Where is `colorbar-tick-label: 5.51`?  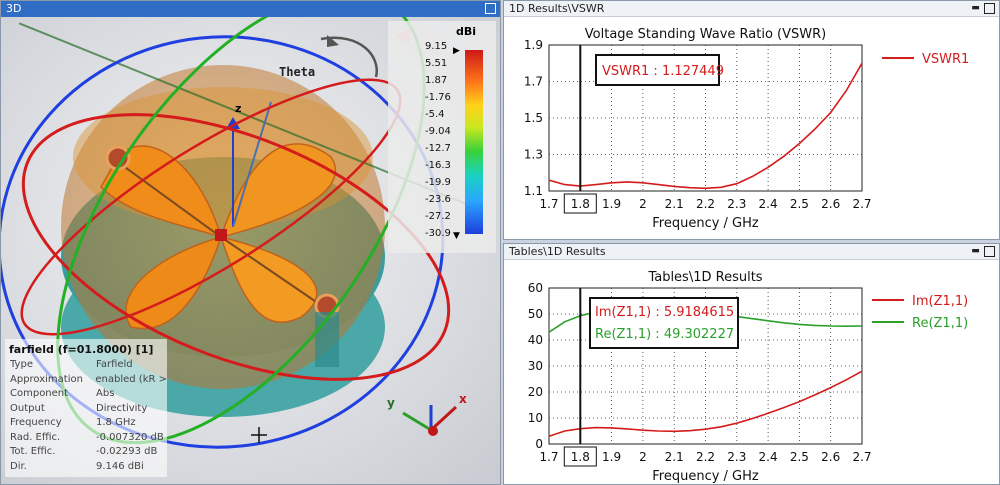
colorbar-tick-label: 5.51 is located at coordinates (436, 63).